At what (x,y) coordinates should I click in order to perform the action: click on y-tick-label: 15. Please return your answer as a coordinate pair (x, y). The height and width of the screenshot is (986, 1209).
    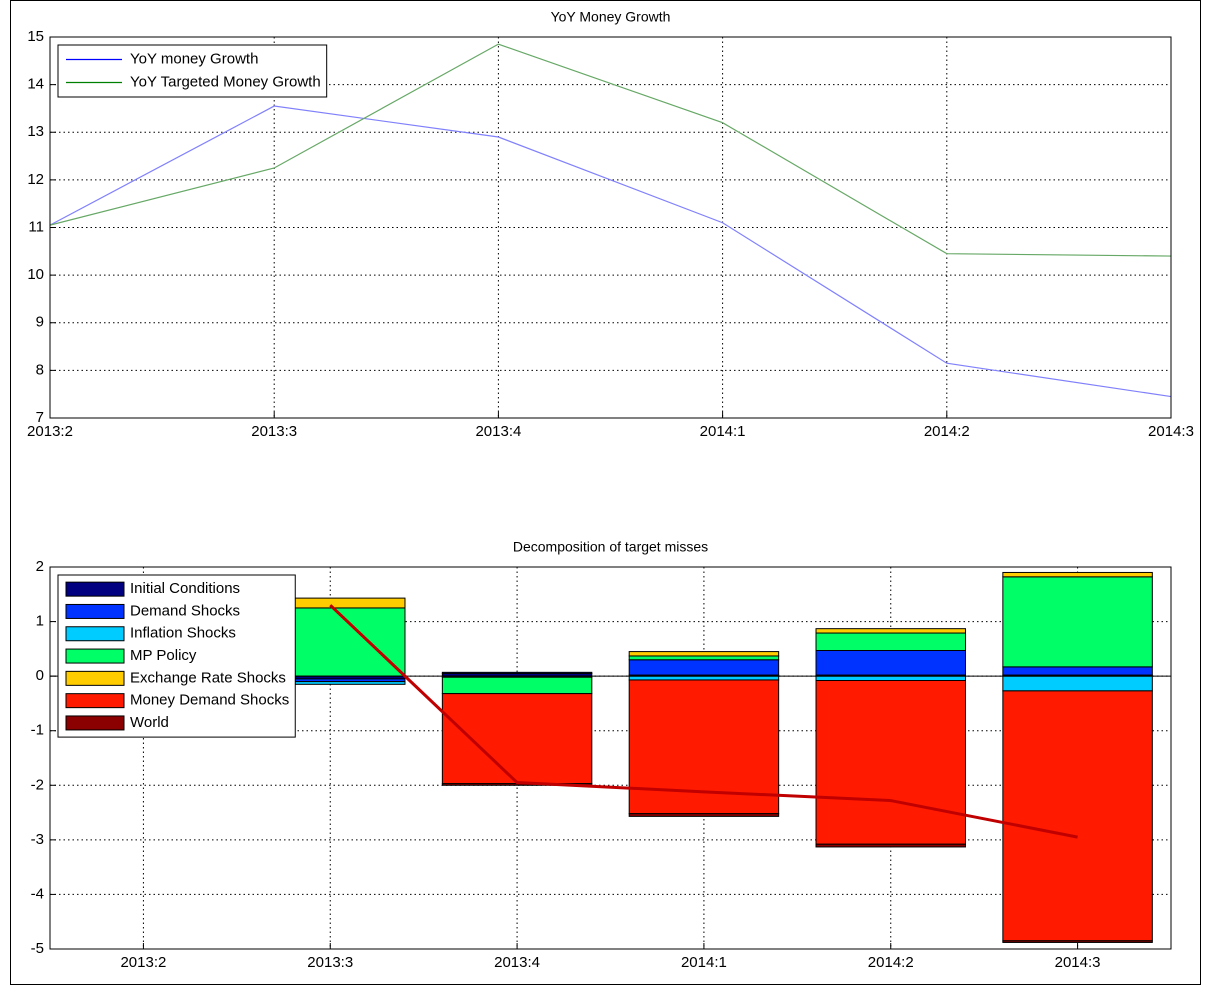
    Looking at the image, I should click on (35, 36).